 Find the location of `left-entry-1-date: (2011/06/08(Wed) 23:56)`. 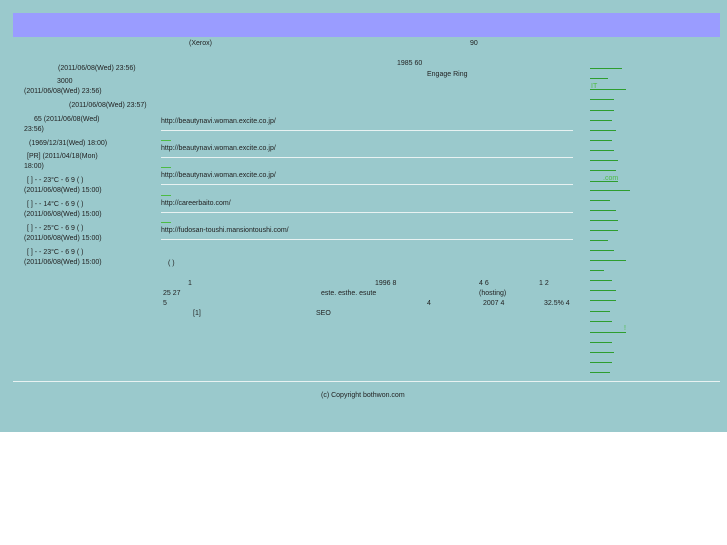

left-entry-1-date: (2011/06/08(Wed) 23:56) is located at coordinates (63, 91).